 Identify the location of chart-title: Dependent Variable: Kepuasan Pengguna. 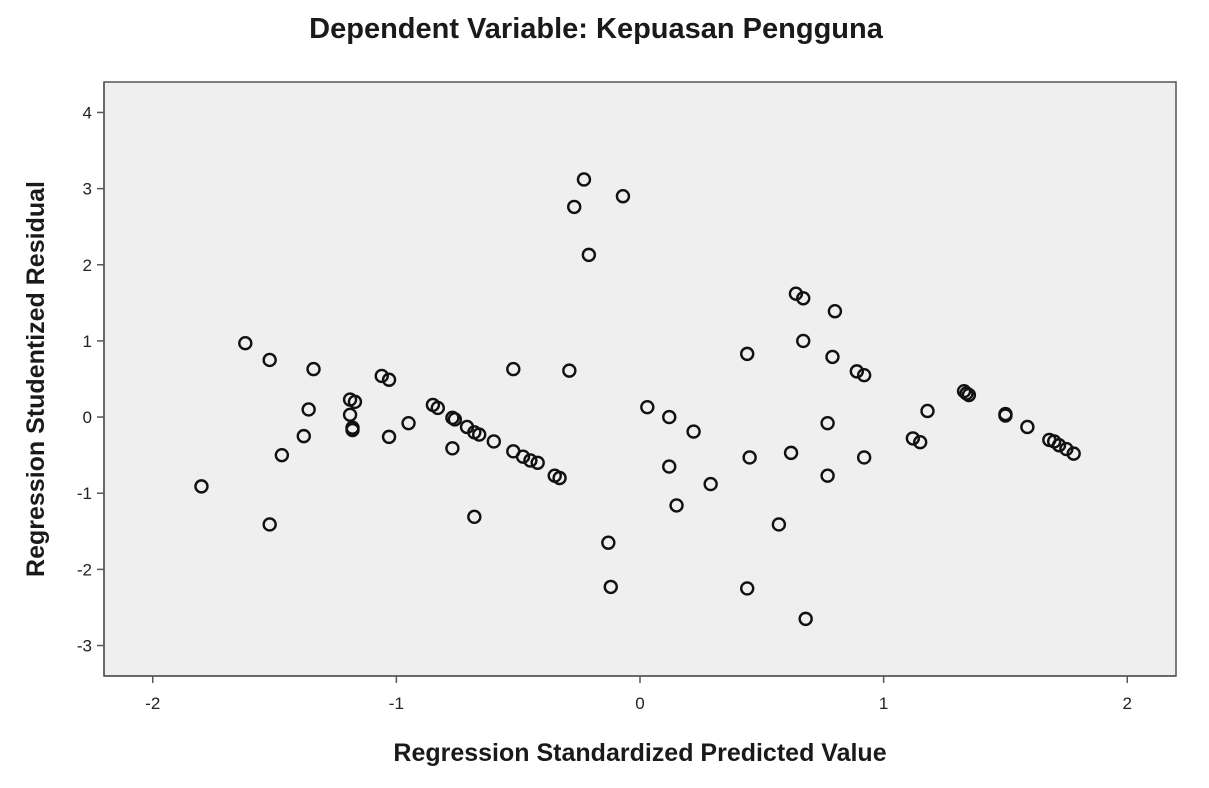
(596, 29).